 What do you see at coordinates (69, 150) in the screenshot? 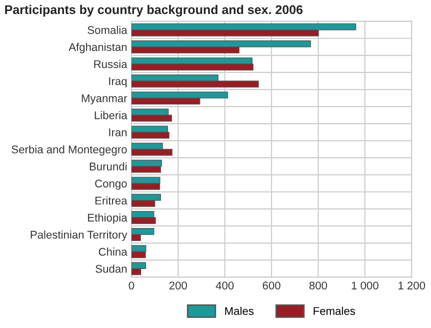
I see `y-tick-label: Serbia and Montegegro` at bounding box center [69, 150].